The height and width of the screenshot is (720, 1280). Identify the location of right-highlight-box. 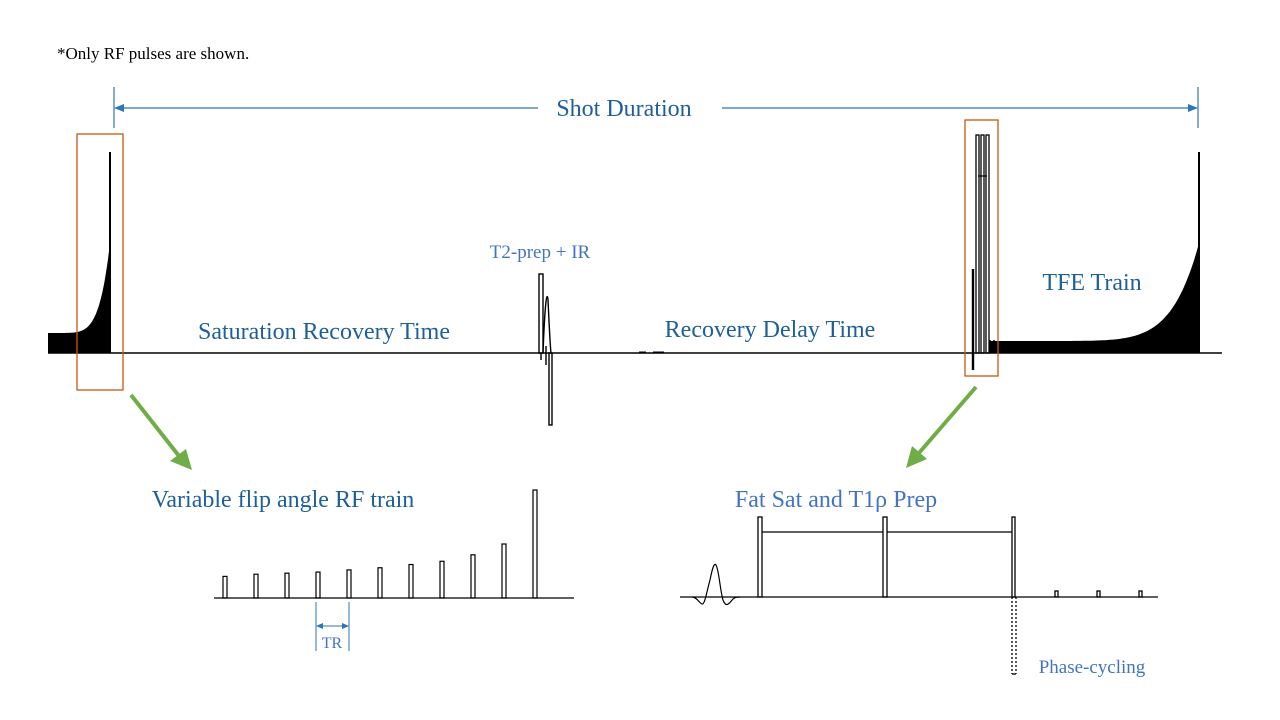
(981, 248).